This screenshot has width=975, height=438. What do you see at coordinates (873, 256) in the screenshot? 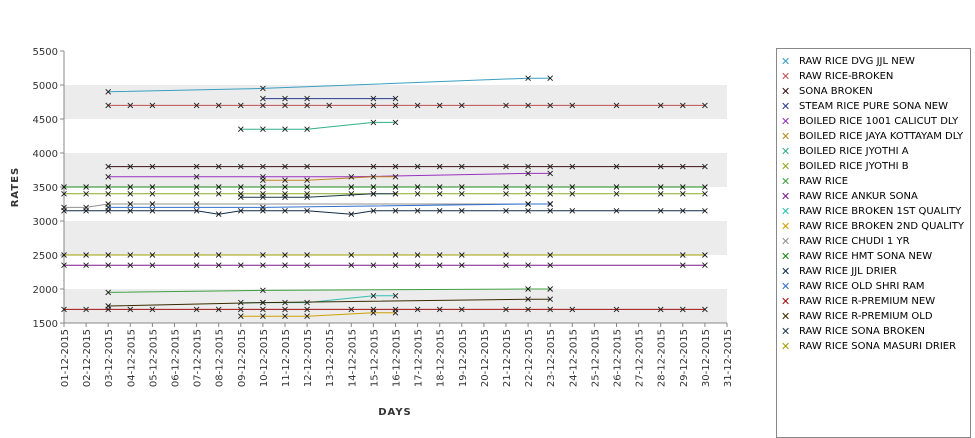
I see `legend-item: ✕ RAW RICE HMT SONA NEW` at bounding box center [873, 256].